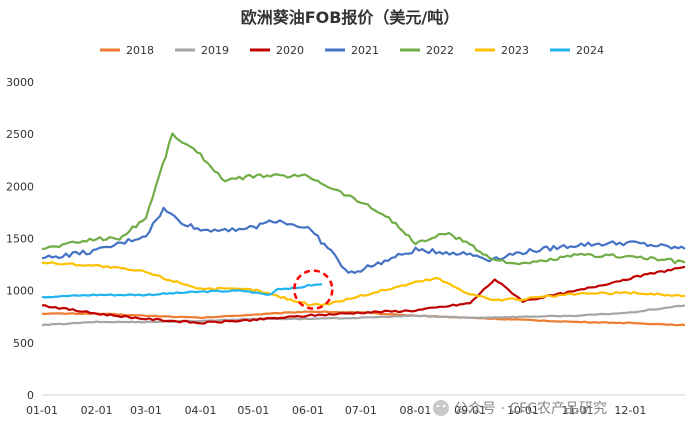 The width and height of the screenshot is (700, 433). Describe the element at coordinates (441, 408) in the screenshot. I see `wechat-icon` at that location.